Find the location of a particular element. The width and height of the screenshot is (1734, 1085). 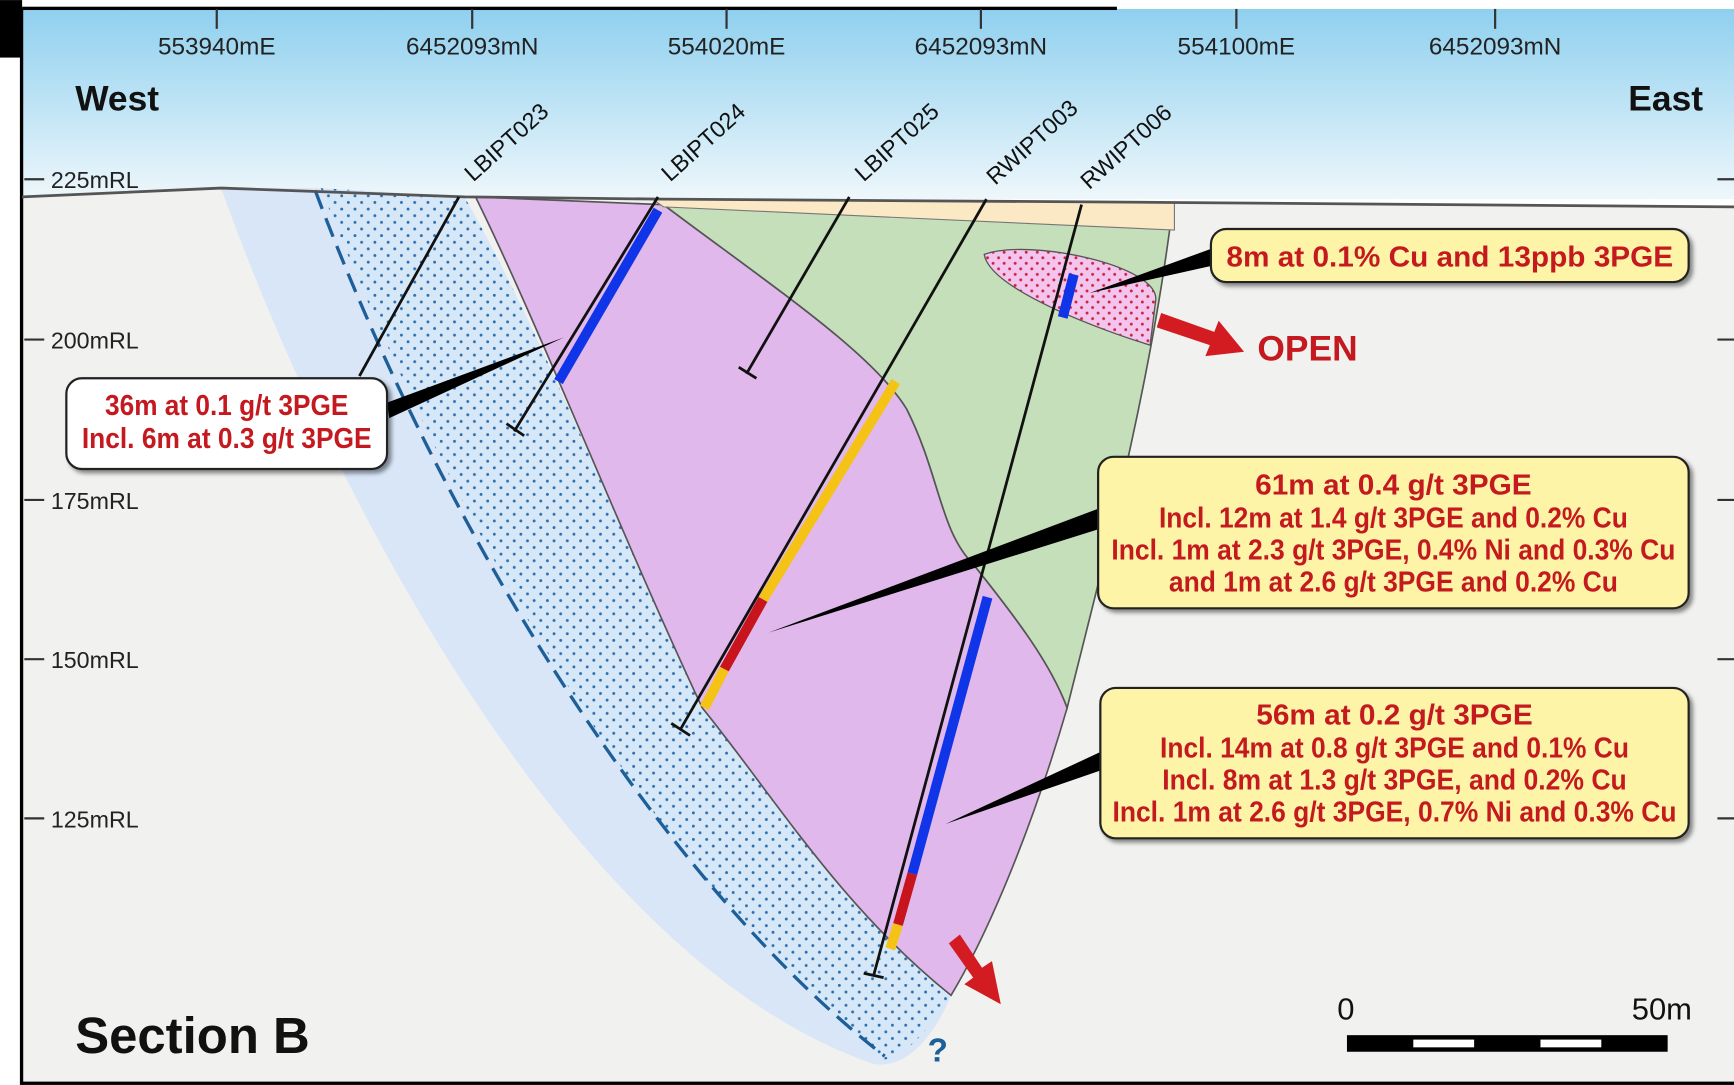

scale-end: 50m is located at coordinates (1662, 1009).